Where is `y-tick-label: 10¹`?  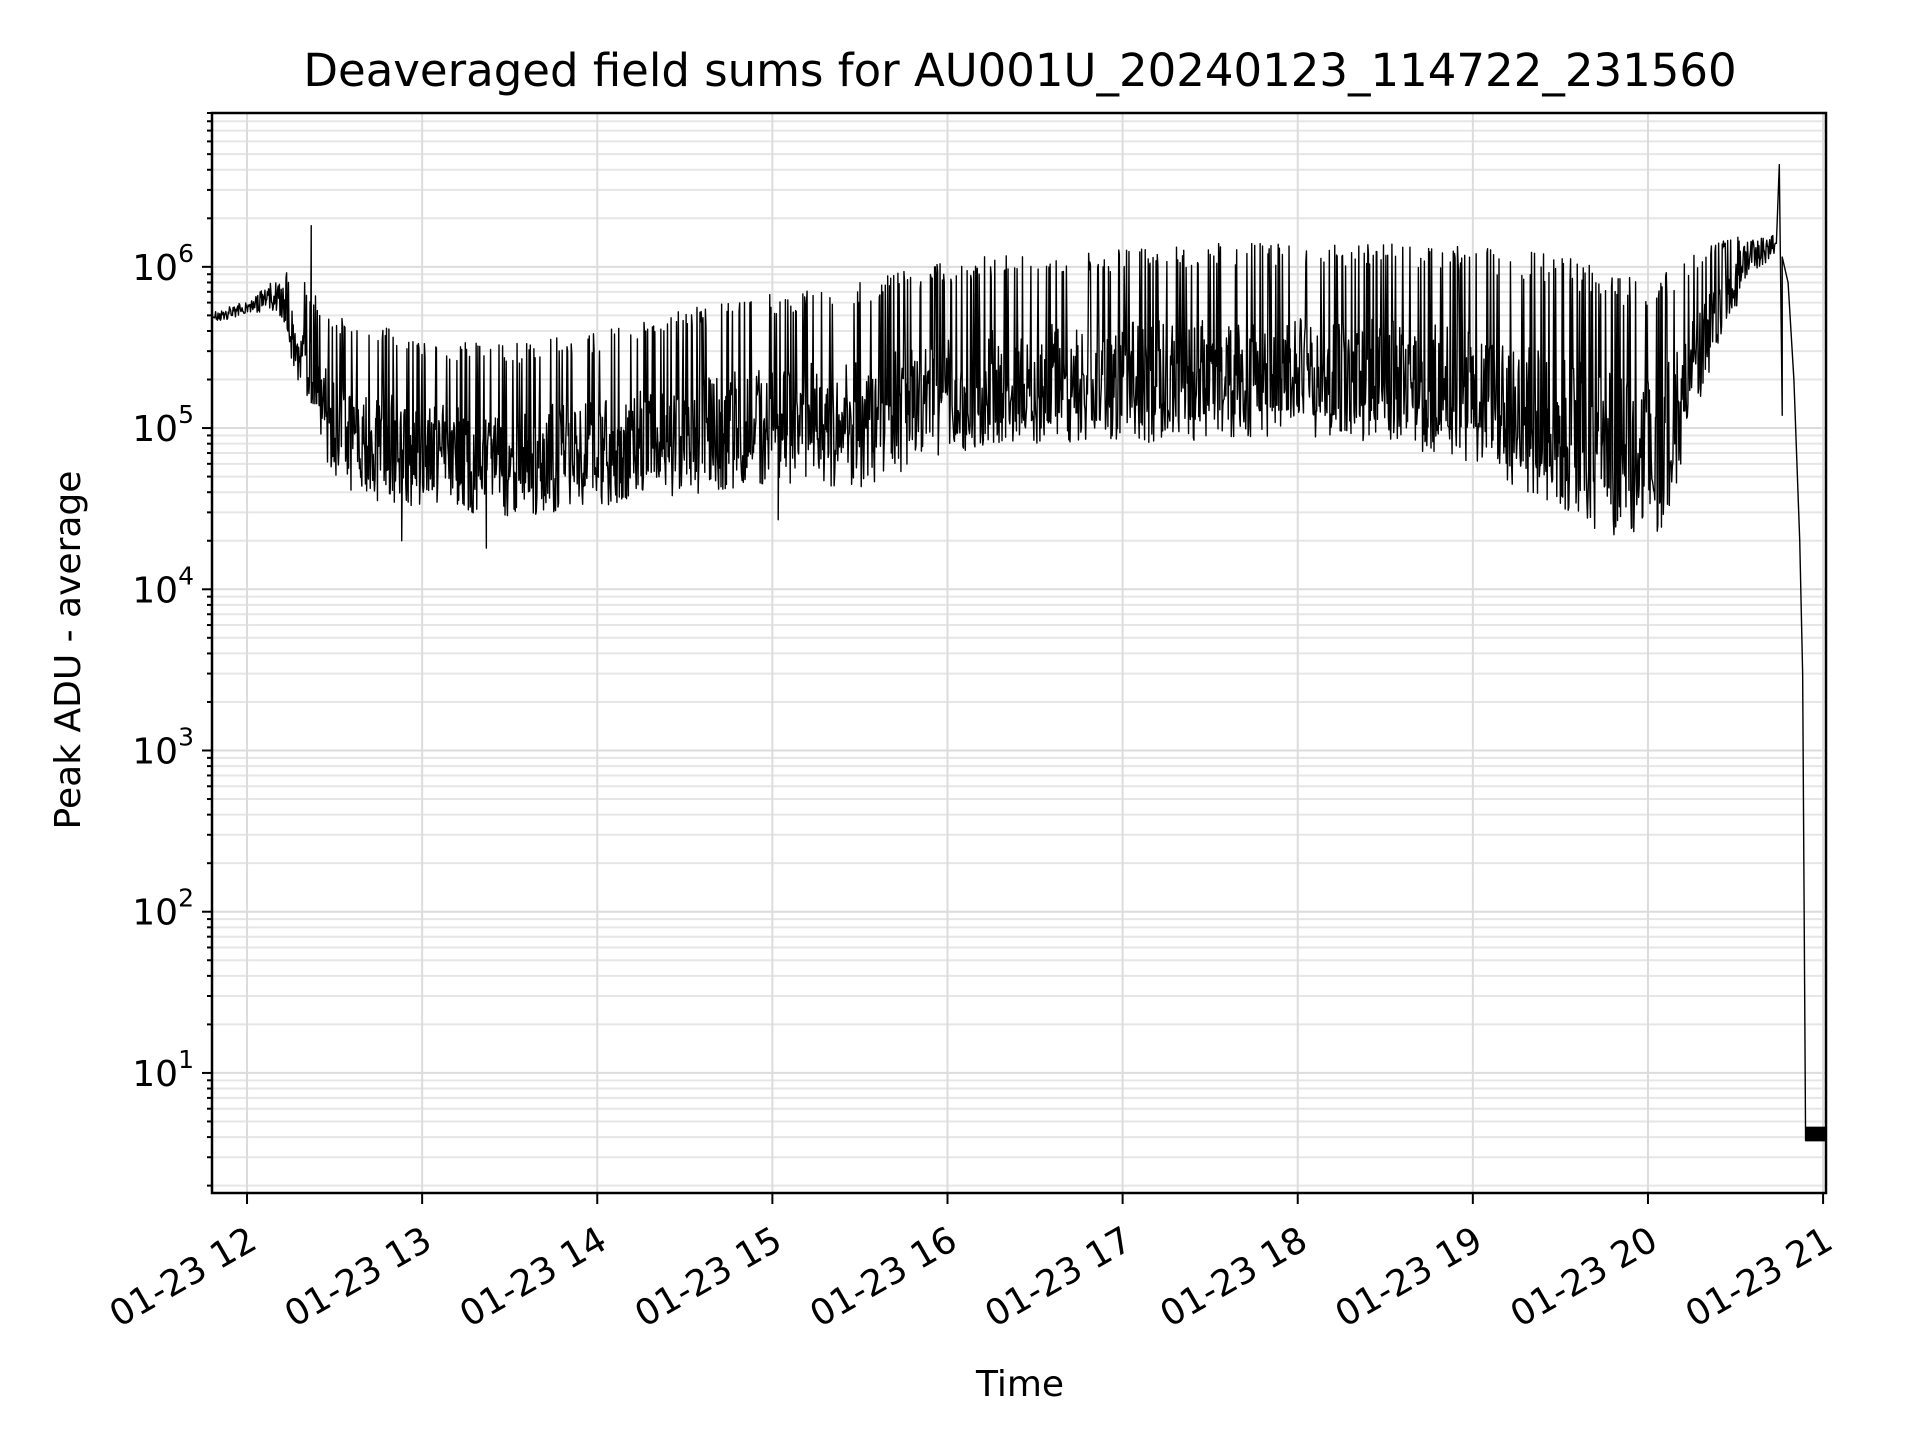
y-tick-label: 10¹ is located at coordinates (163, 1070).